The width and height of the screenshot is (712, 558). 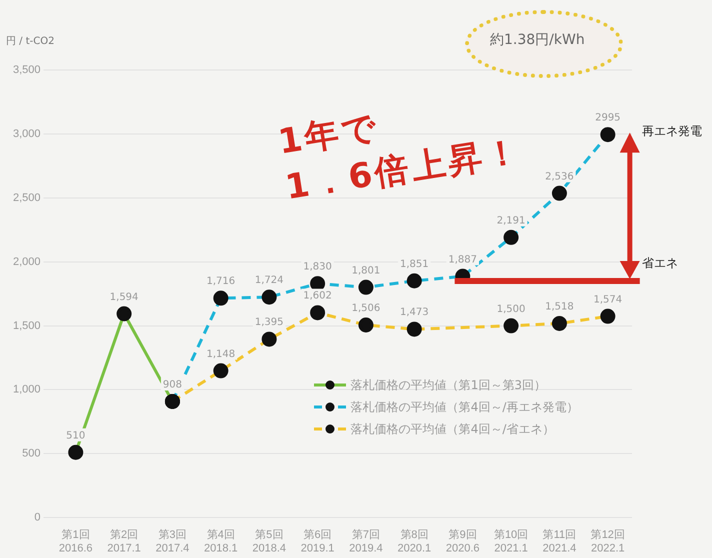 What do you see at coordinates (559, 541) in the screenshot?
I see `x-tick-label: 第11回 2021.4` at bounding box center [559, 541].